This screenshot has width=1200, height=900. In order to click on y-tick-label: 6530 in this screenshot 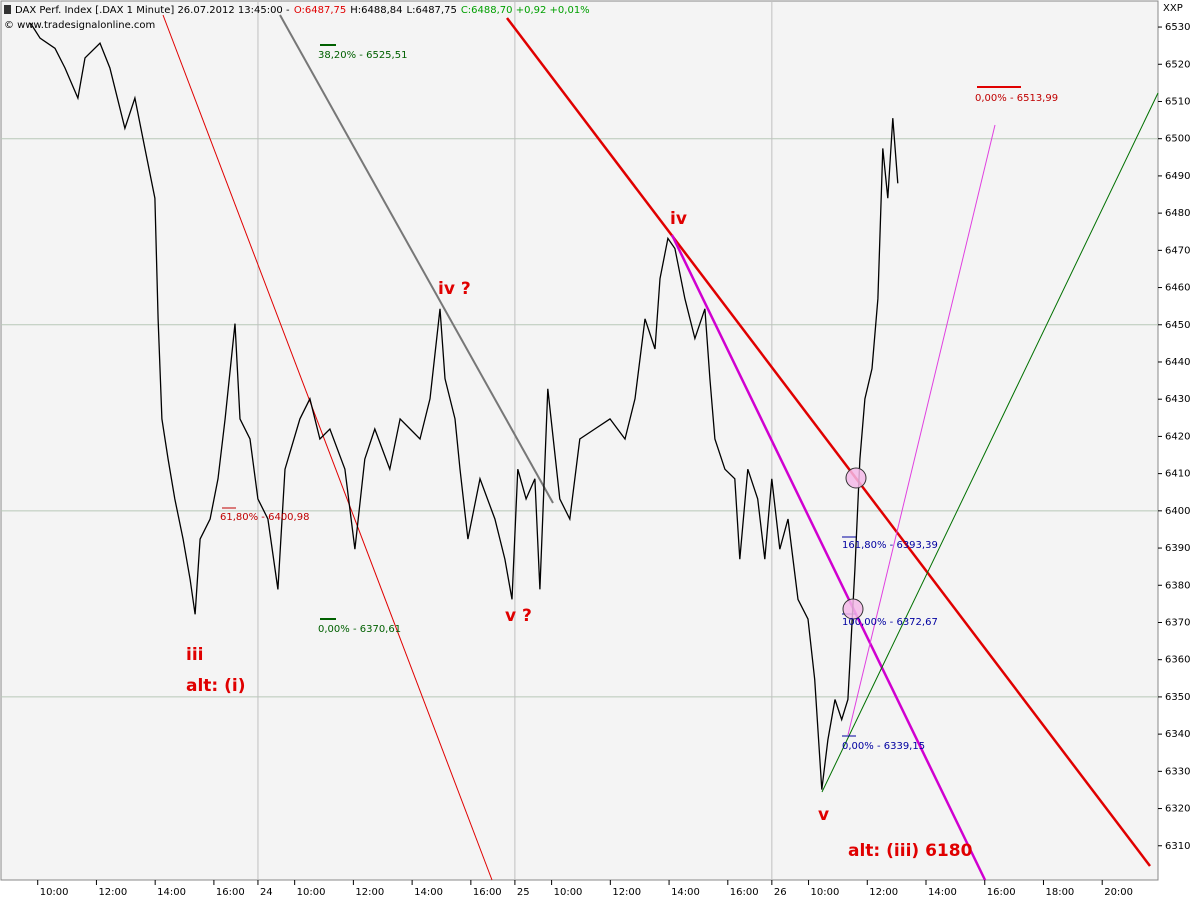, I will do `click(1177, 27)`.